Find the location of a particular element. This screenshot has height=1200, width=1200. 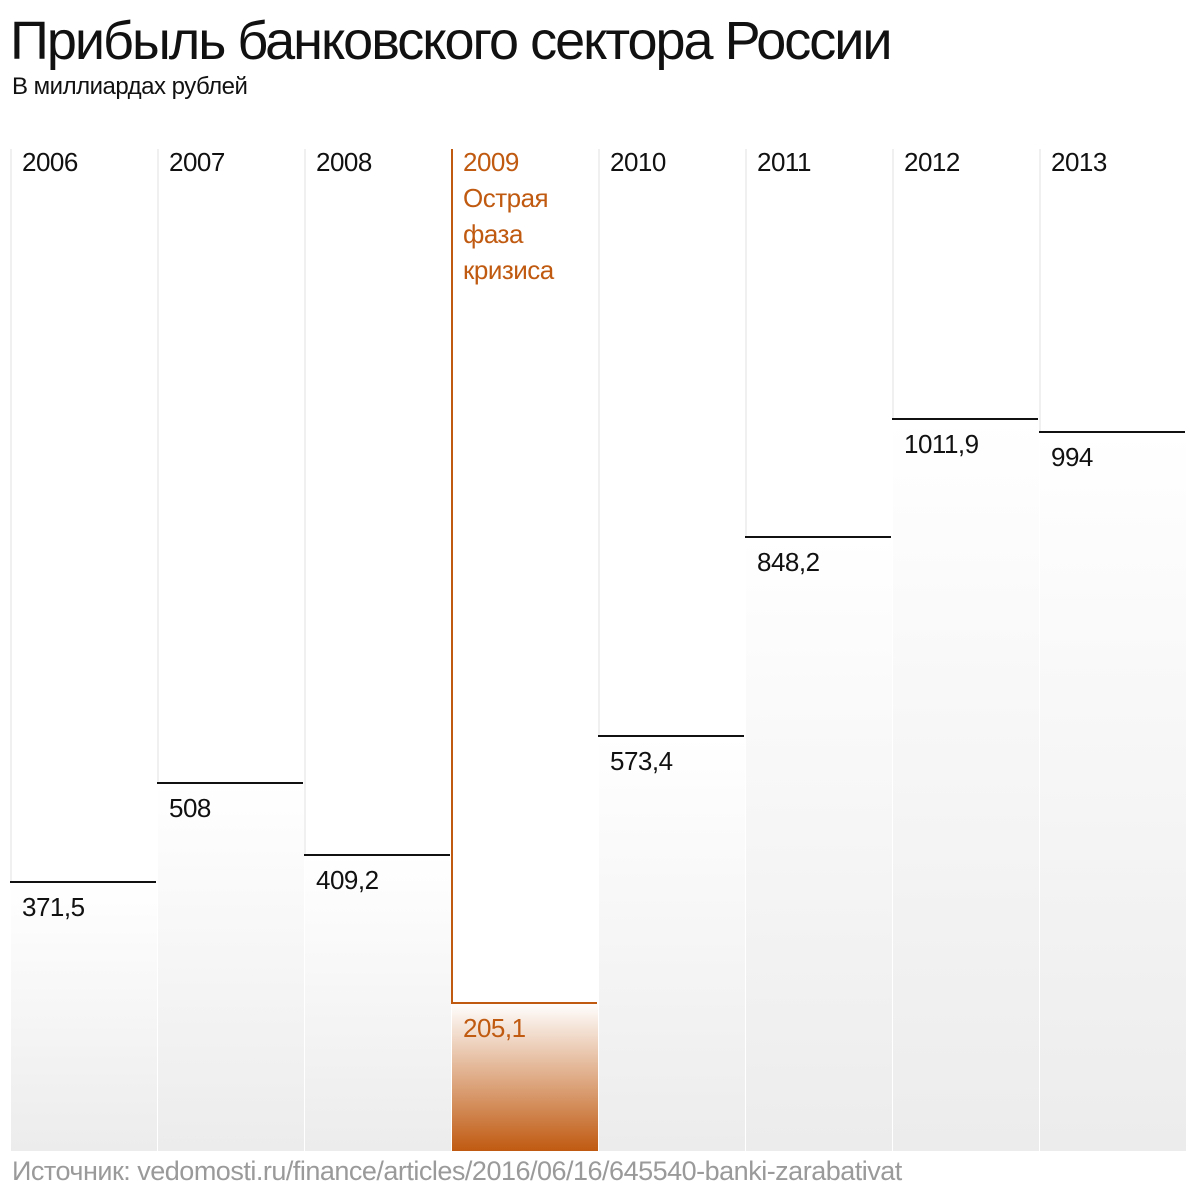

year-label-2013: 2013 is located at coordinates (1079, 162).